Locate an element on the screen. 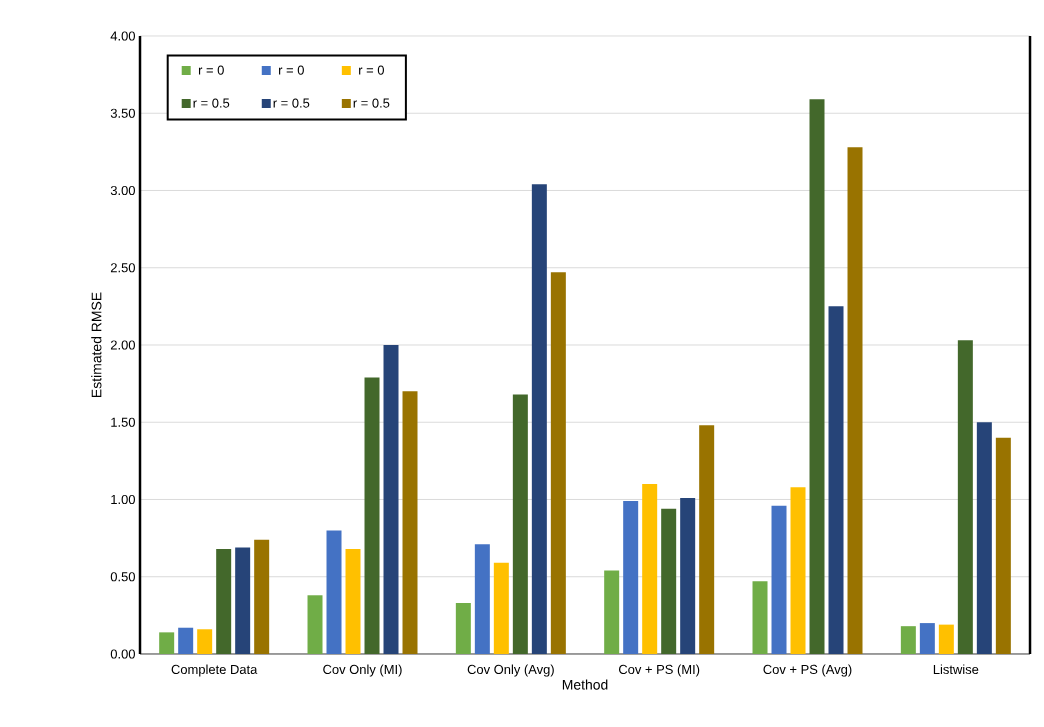 Image resolution: width=1044 pixels, height=727 pixels. x-tick-label: Listwise is located at coordinates (956, 669).